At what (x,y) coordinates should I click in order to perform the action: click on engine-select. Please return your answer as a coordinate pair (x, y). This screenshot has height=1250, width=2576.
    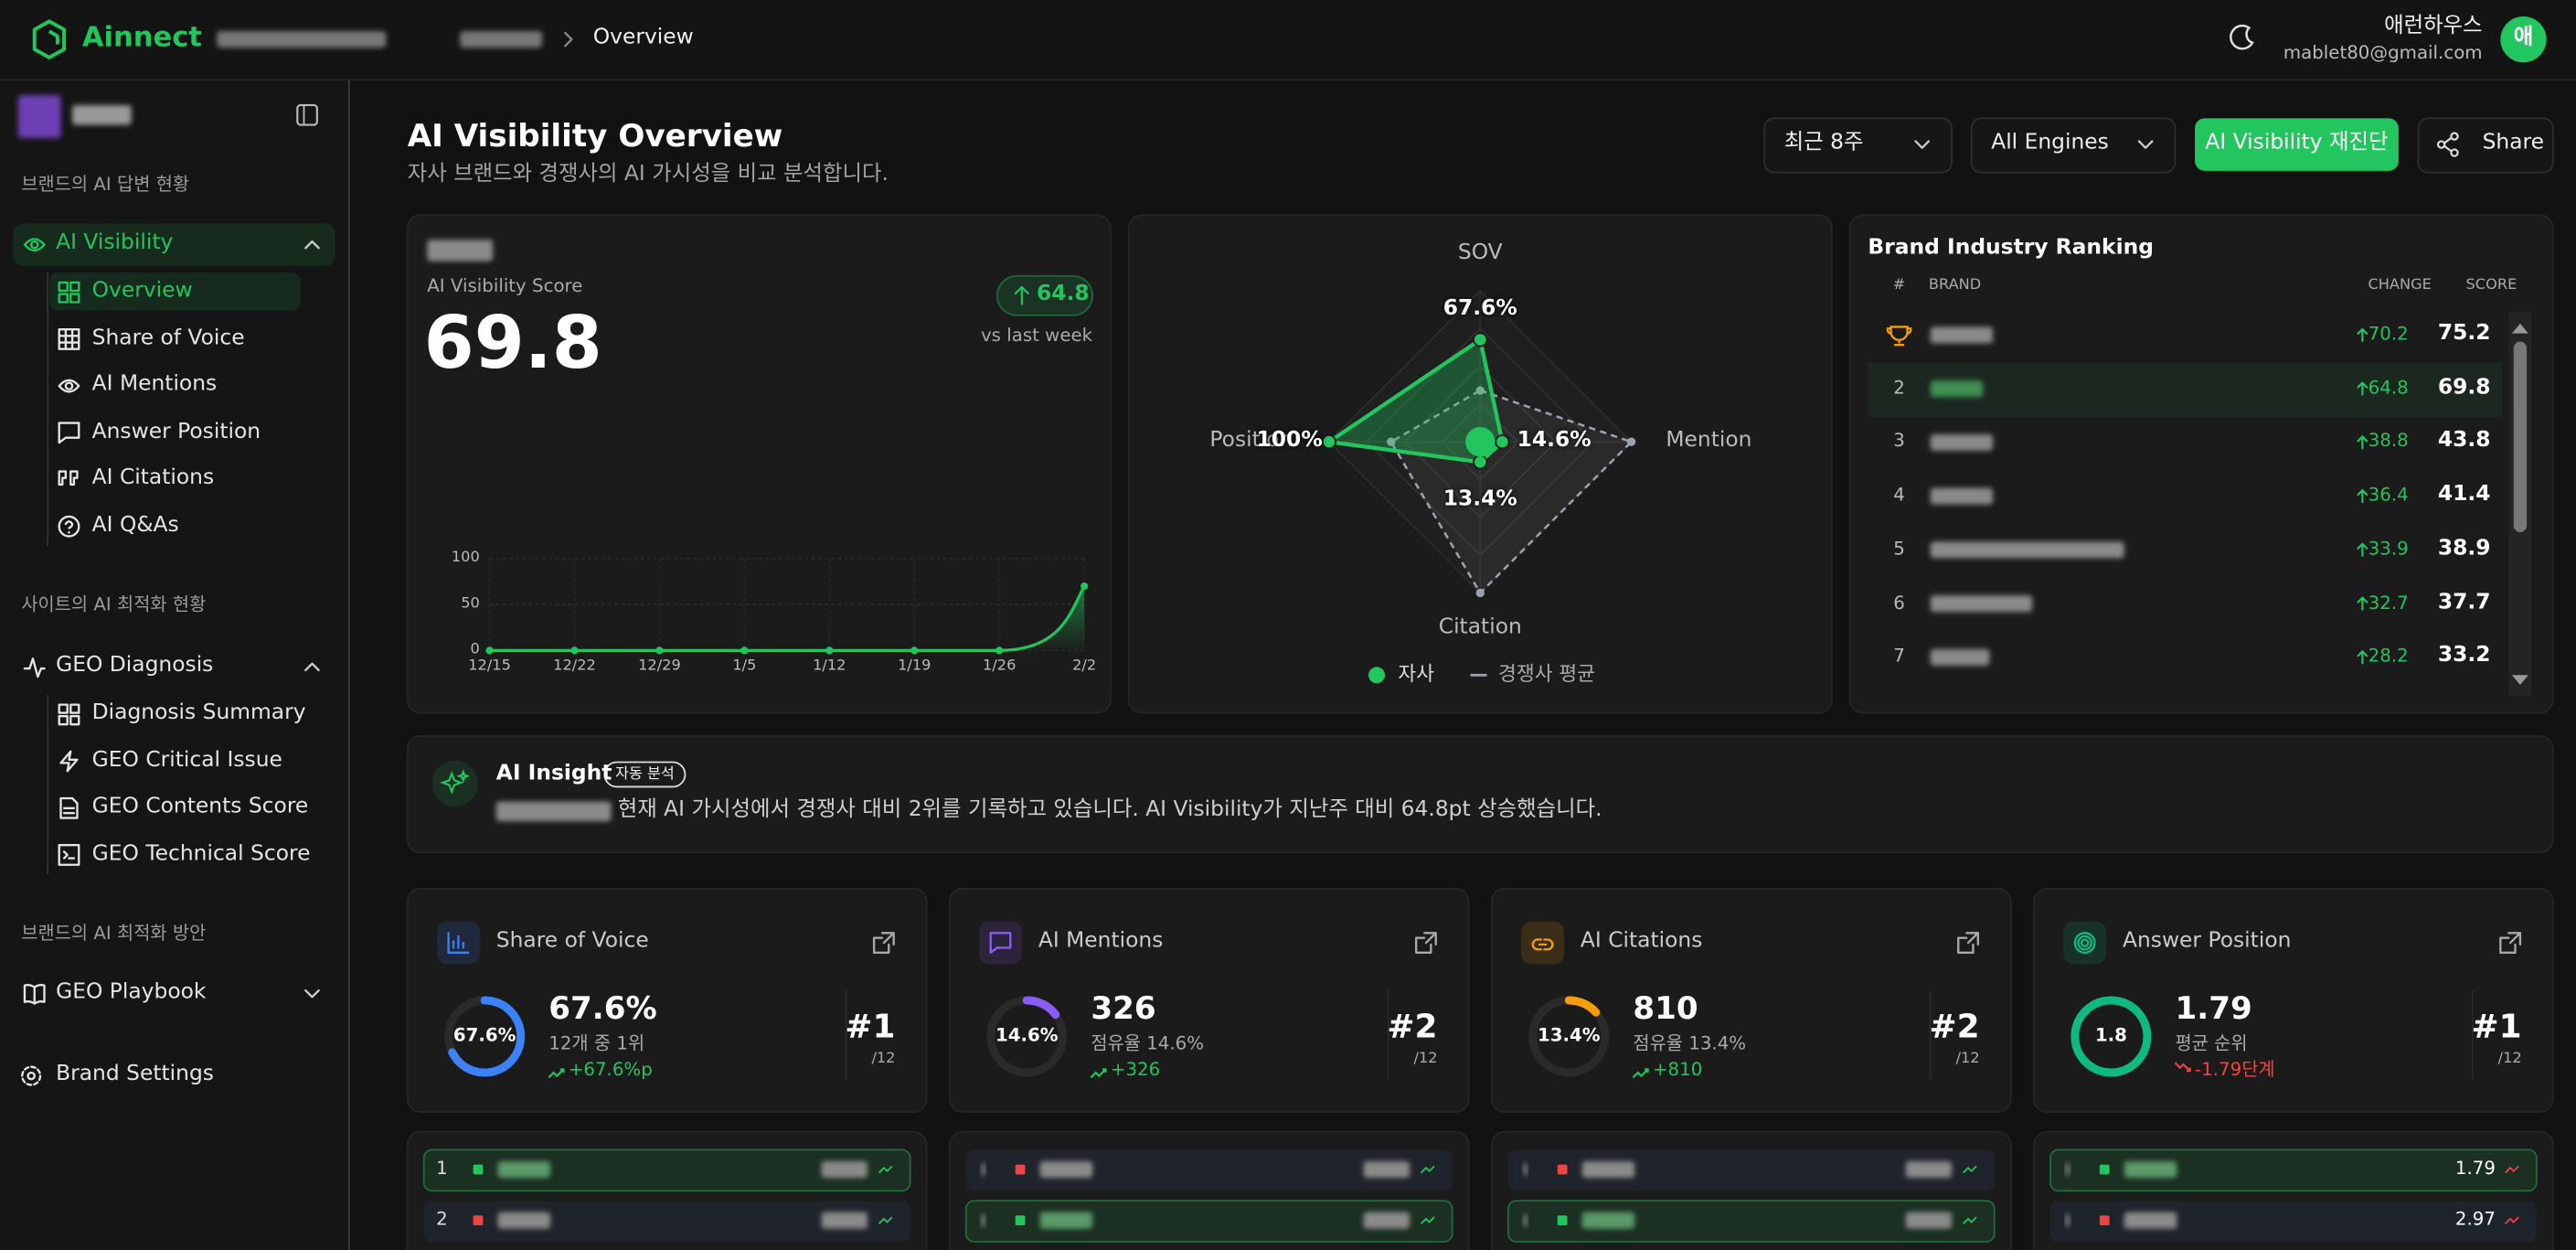
    Looking at the image, I should click on (2073, 145).